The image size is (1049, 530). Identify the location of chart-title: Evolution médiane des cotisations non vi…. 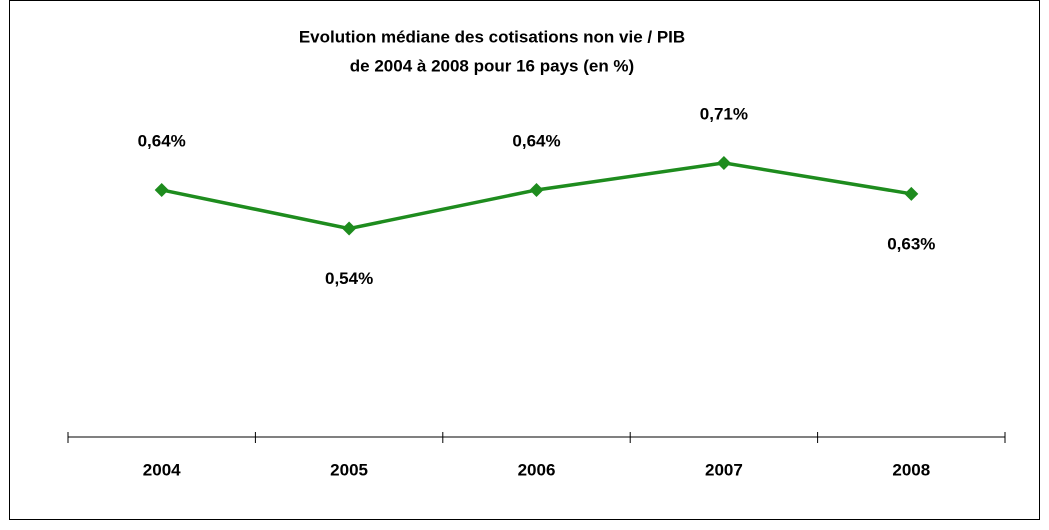
(492, 36).